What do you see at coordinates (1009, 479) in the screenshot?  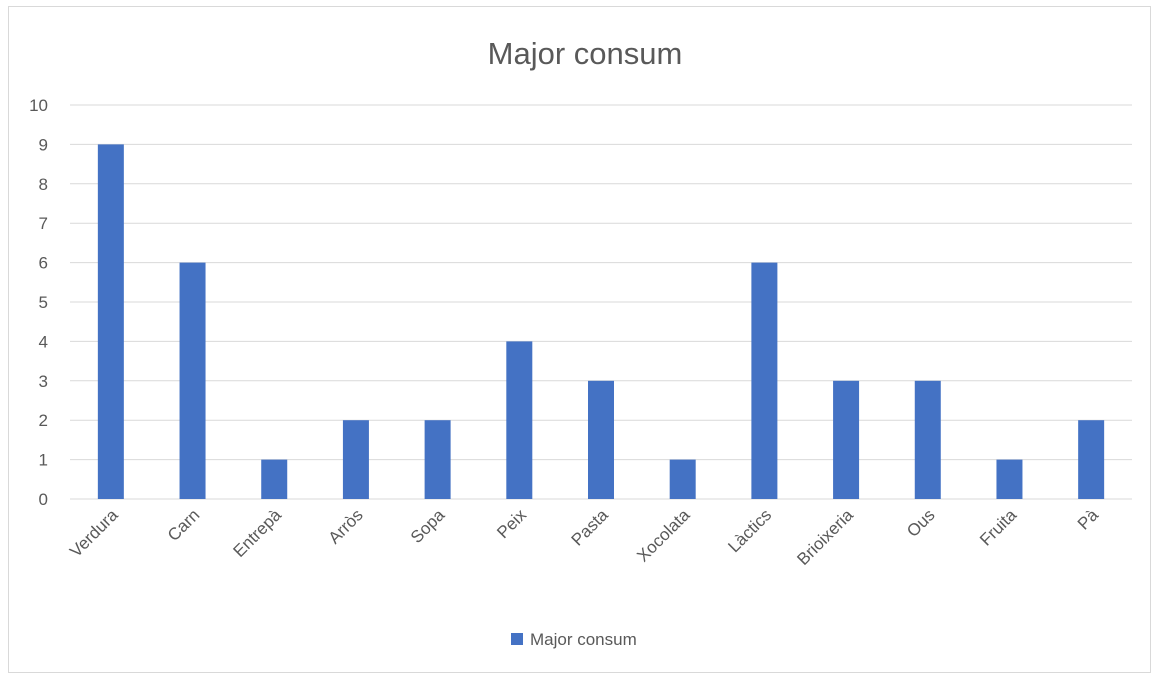 I see `bar-fruita` at bounding box center [1009, 479].